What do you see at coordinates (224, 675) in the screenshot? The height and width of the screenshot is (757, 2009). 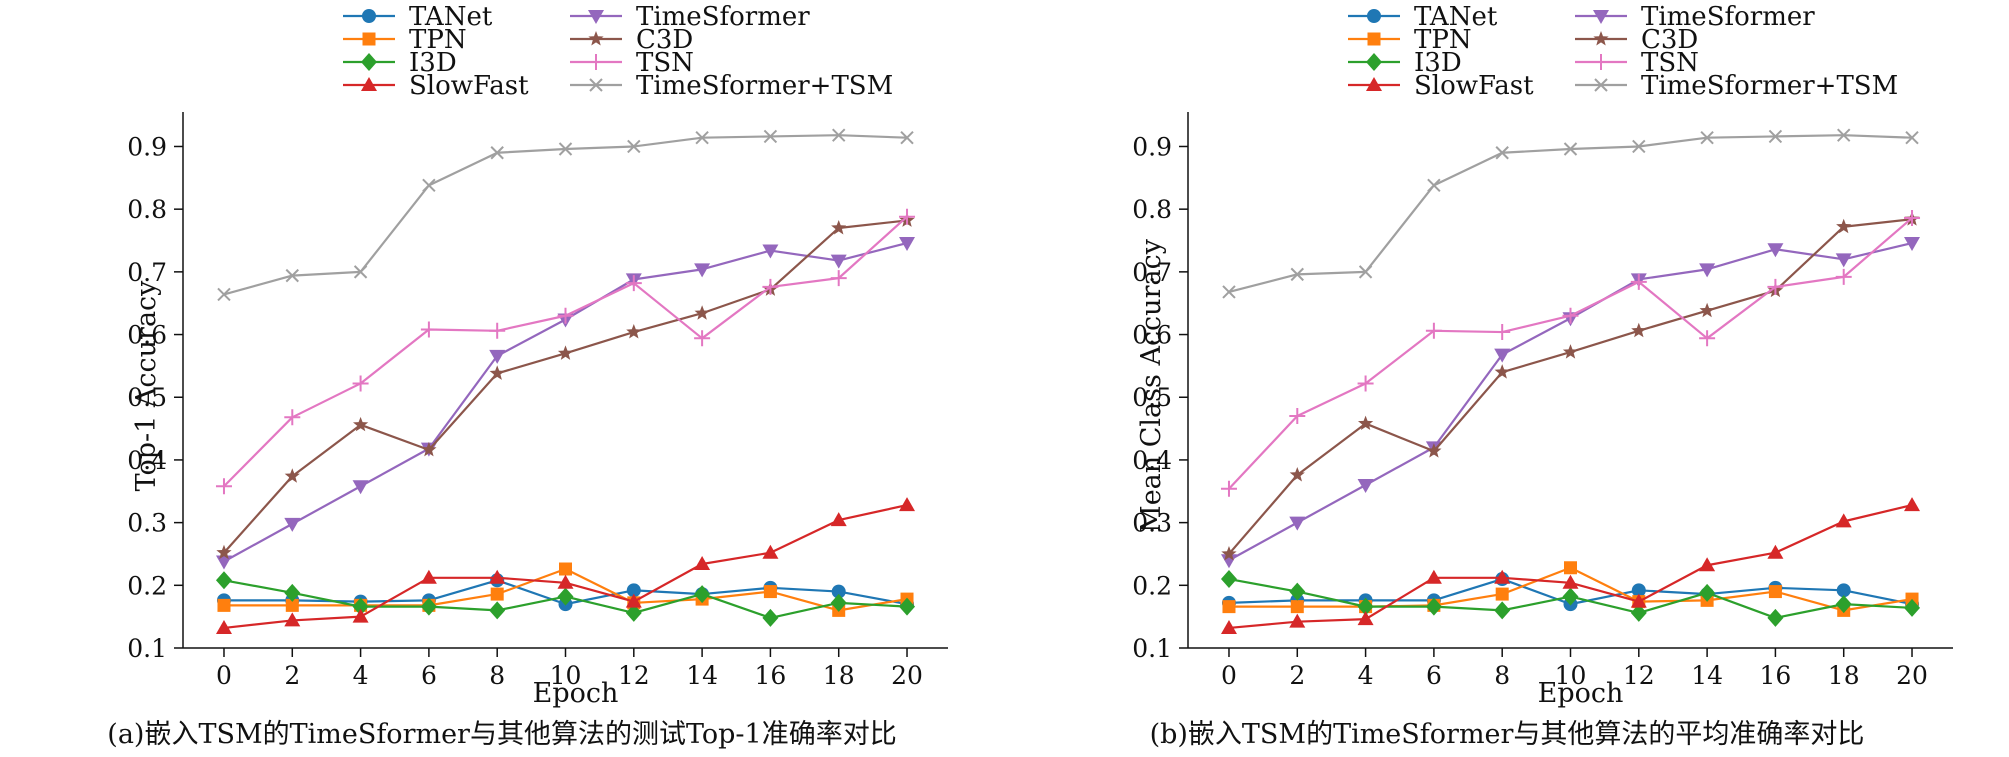 I see `x-tick-label: 0` at bounding box center [224, 675].